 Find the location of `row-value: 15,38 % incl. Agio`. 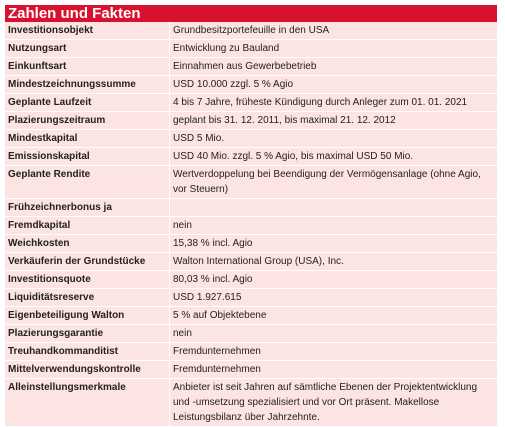

row-value: 15,38 % incl. Agio is located at coordinates (333, 243).